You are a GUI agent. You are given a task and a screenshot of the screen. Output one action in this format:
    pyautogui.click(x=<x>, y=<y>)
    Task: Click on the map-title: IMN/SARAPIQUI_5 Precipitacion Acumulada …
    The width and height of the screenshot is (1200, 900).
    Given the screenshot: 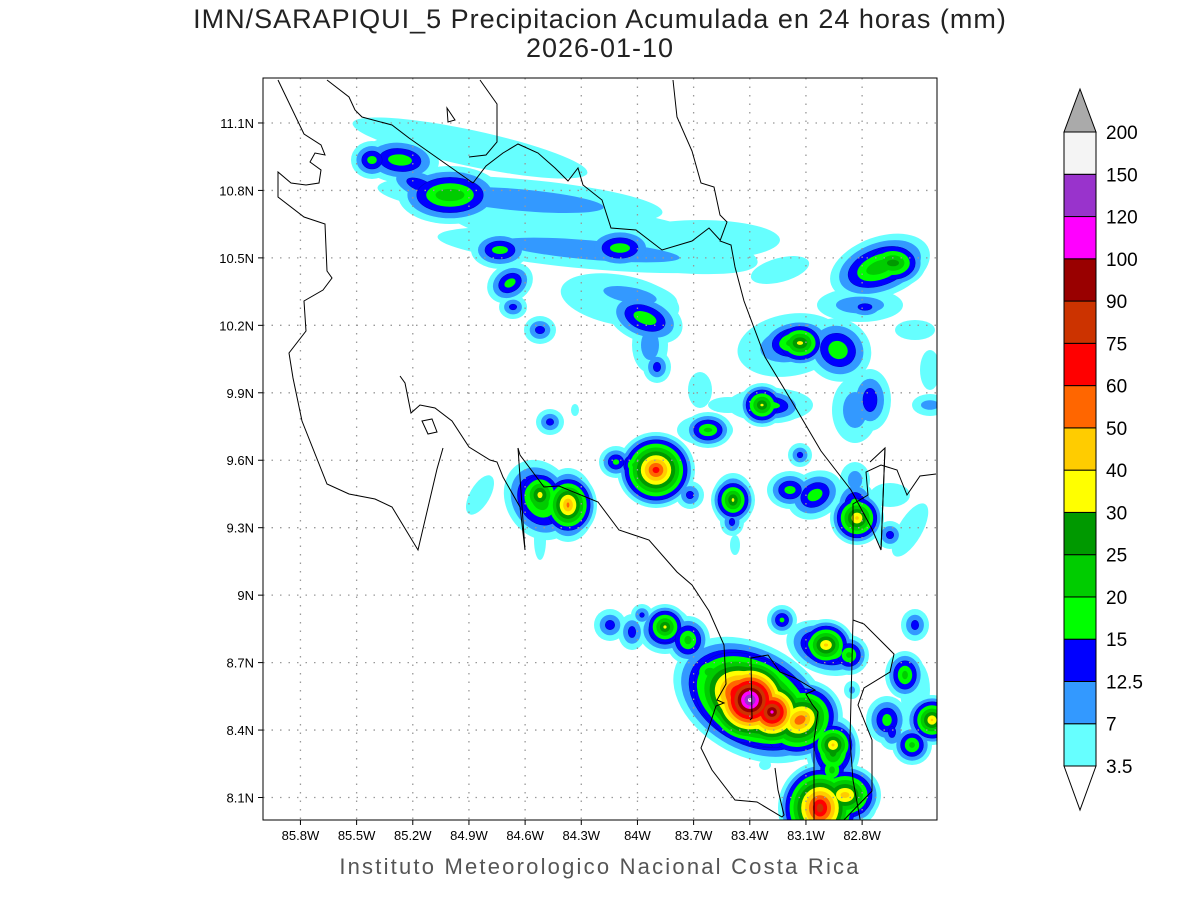 What is the action you would take?
    pyautogui.click(x=600, y=19)
    